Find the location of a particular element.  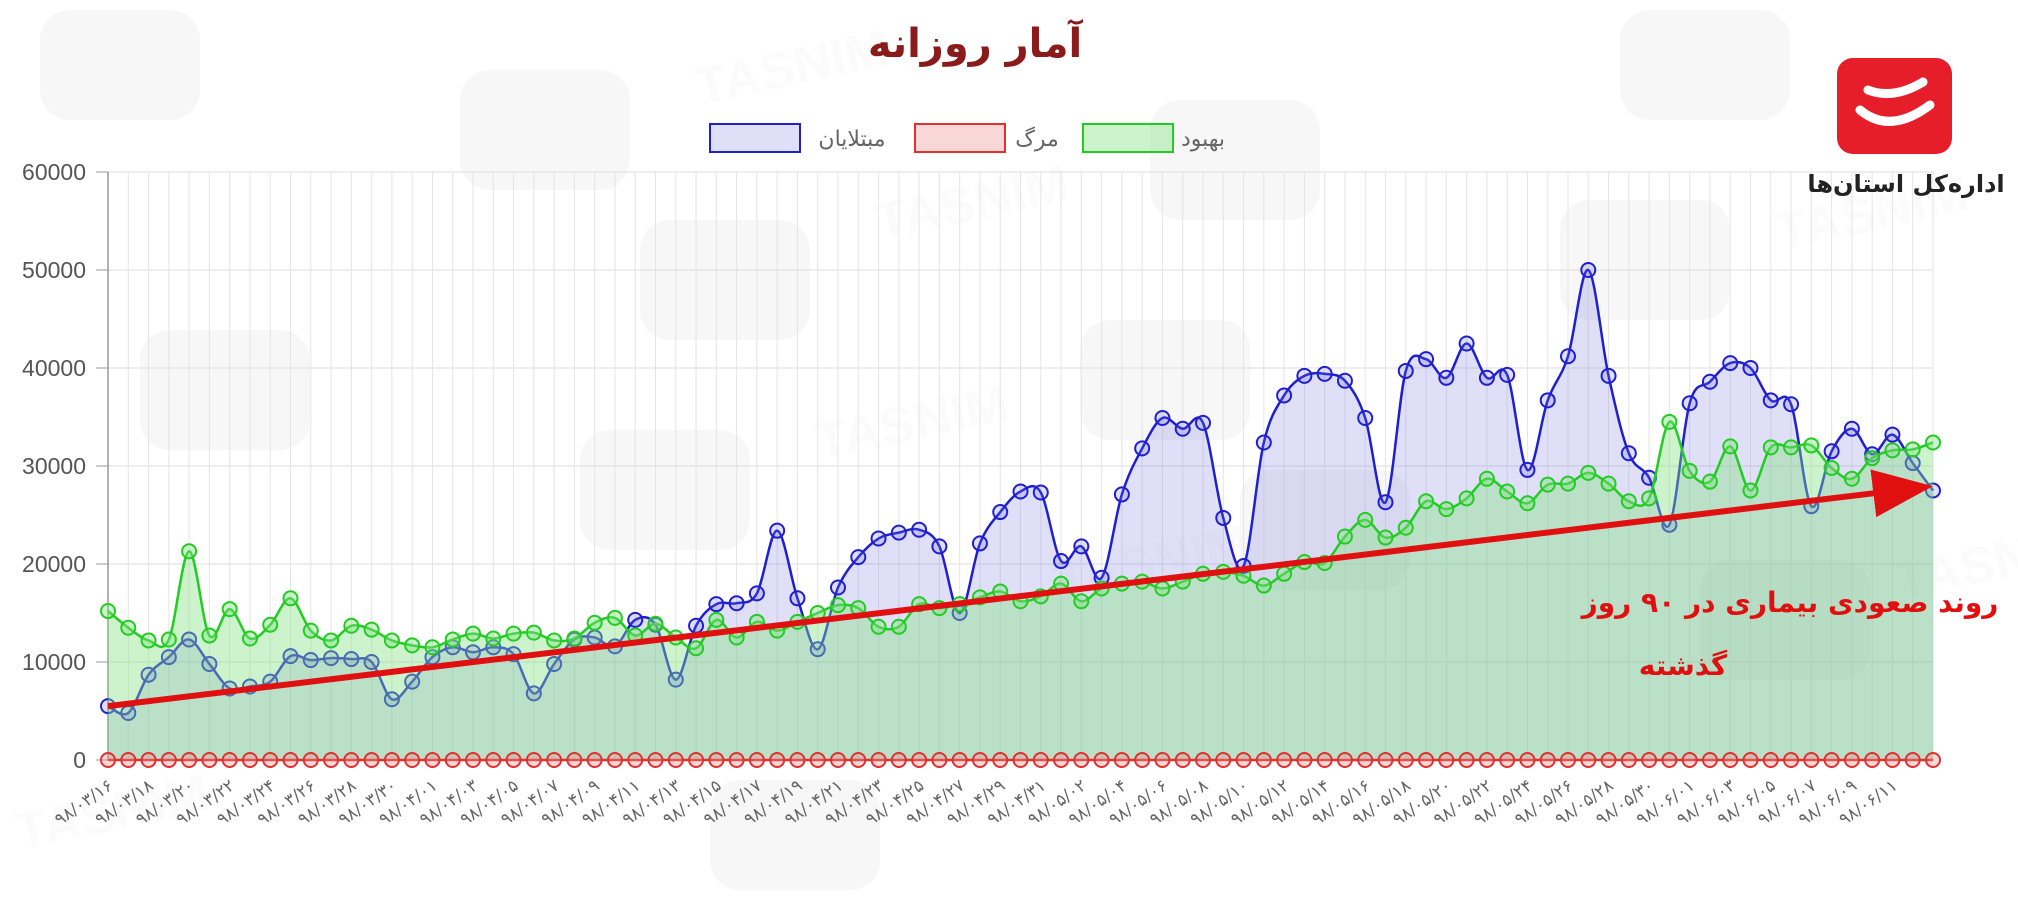

tasnim-logo: اداره‌کل استان‌ها is located at coordinates (1906, 128).